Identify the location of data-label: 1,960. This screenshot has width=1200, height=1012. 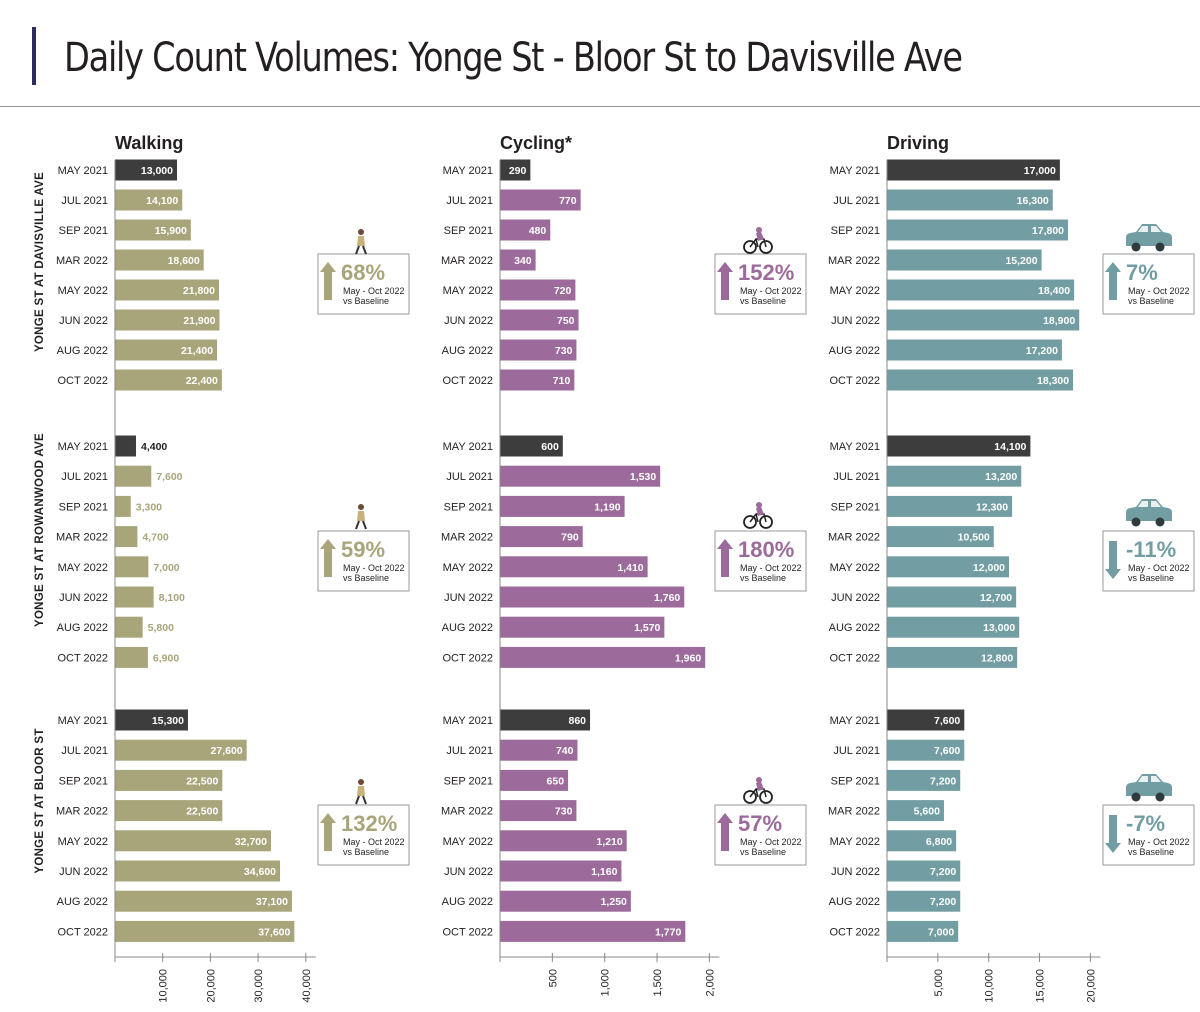
(688, 658).